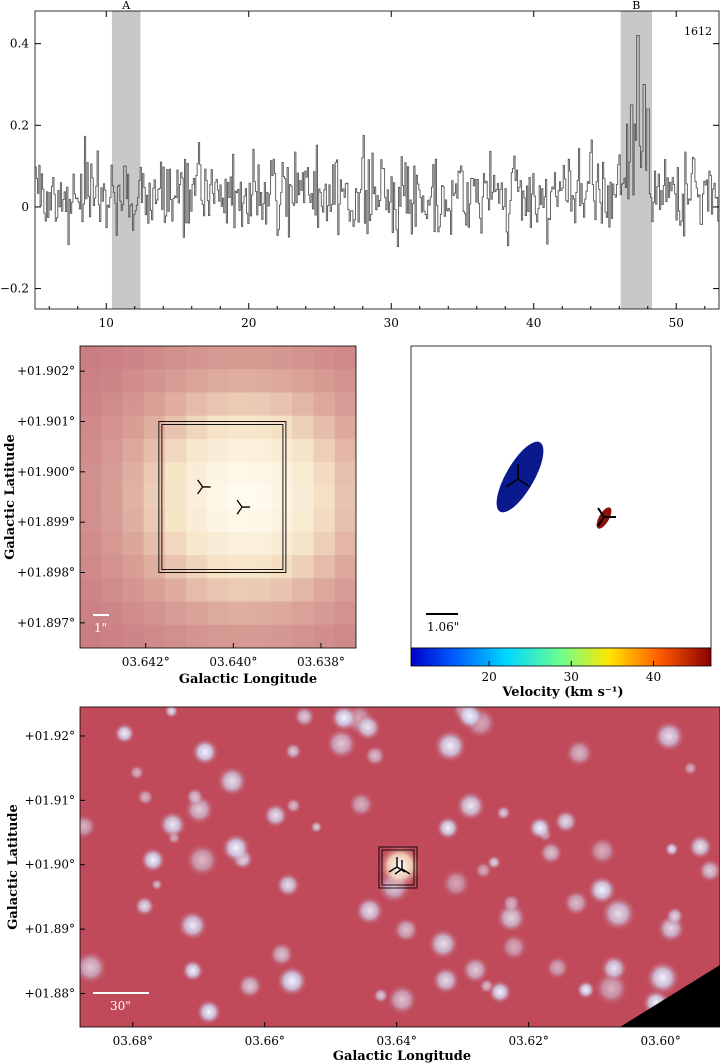 This screenshot has width=720, height=1064. I want to click on spectrum-region-label: A, so click(126, 6).